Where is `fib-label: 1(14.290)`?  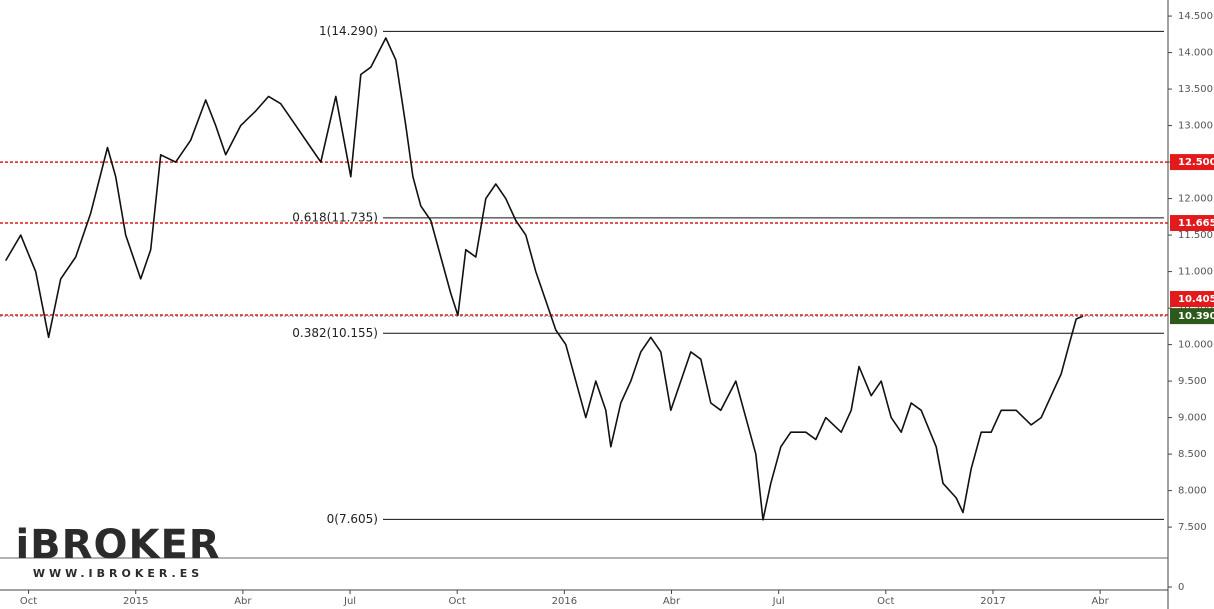
fib-label: 1(14.290) is located at coordinates (348, 31).